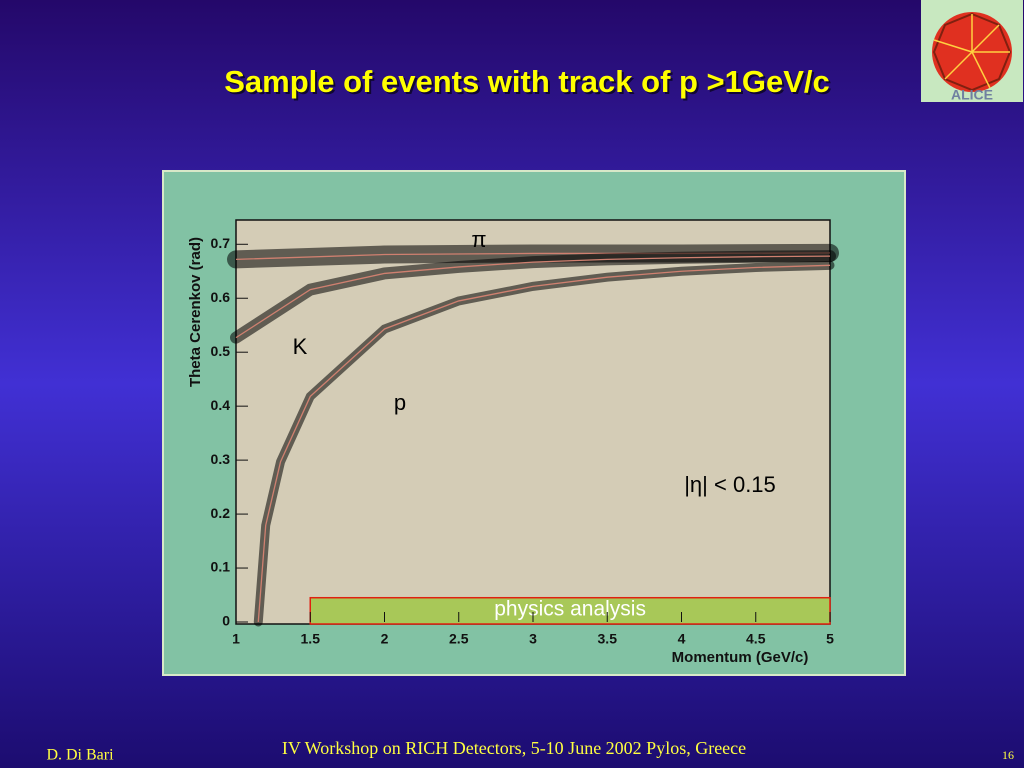 Image resolution: width=1024 pixels, height=773 pixels. I want to click on curve, so click(533, 297).